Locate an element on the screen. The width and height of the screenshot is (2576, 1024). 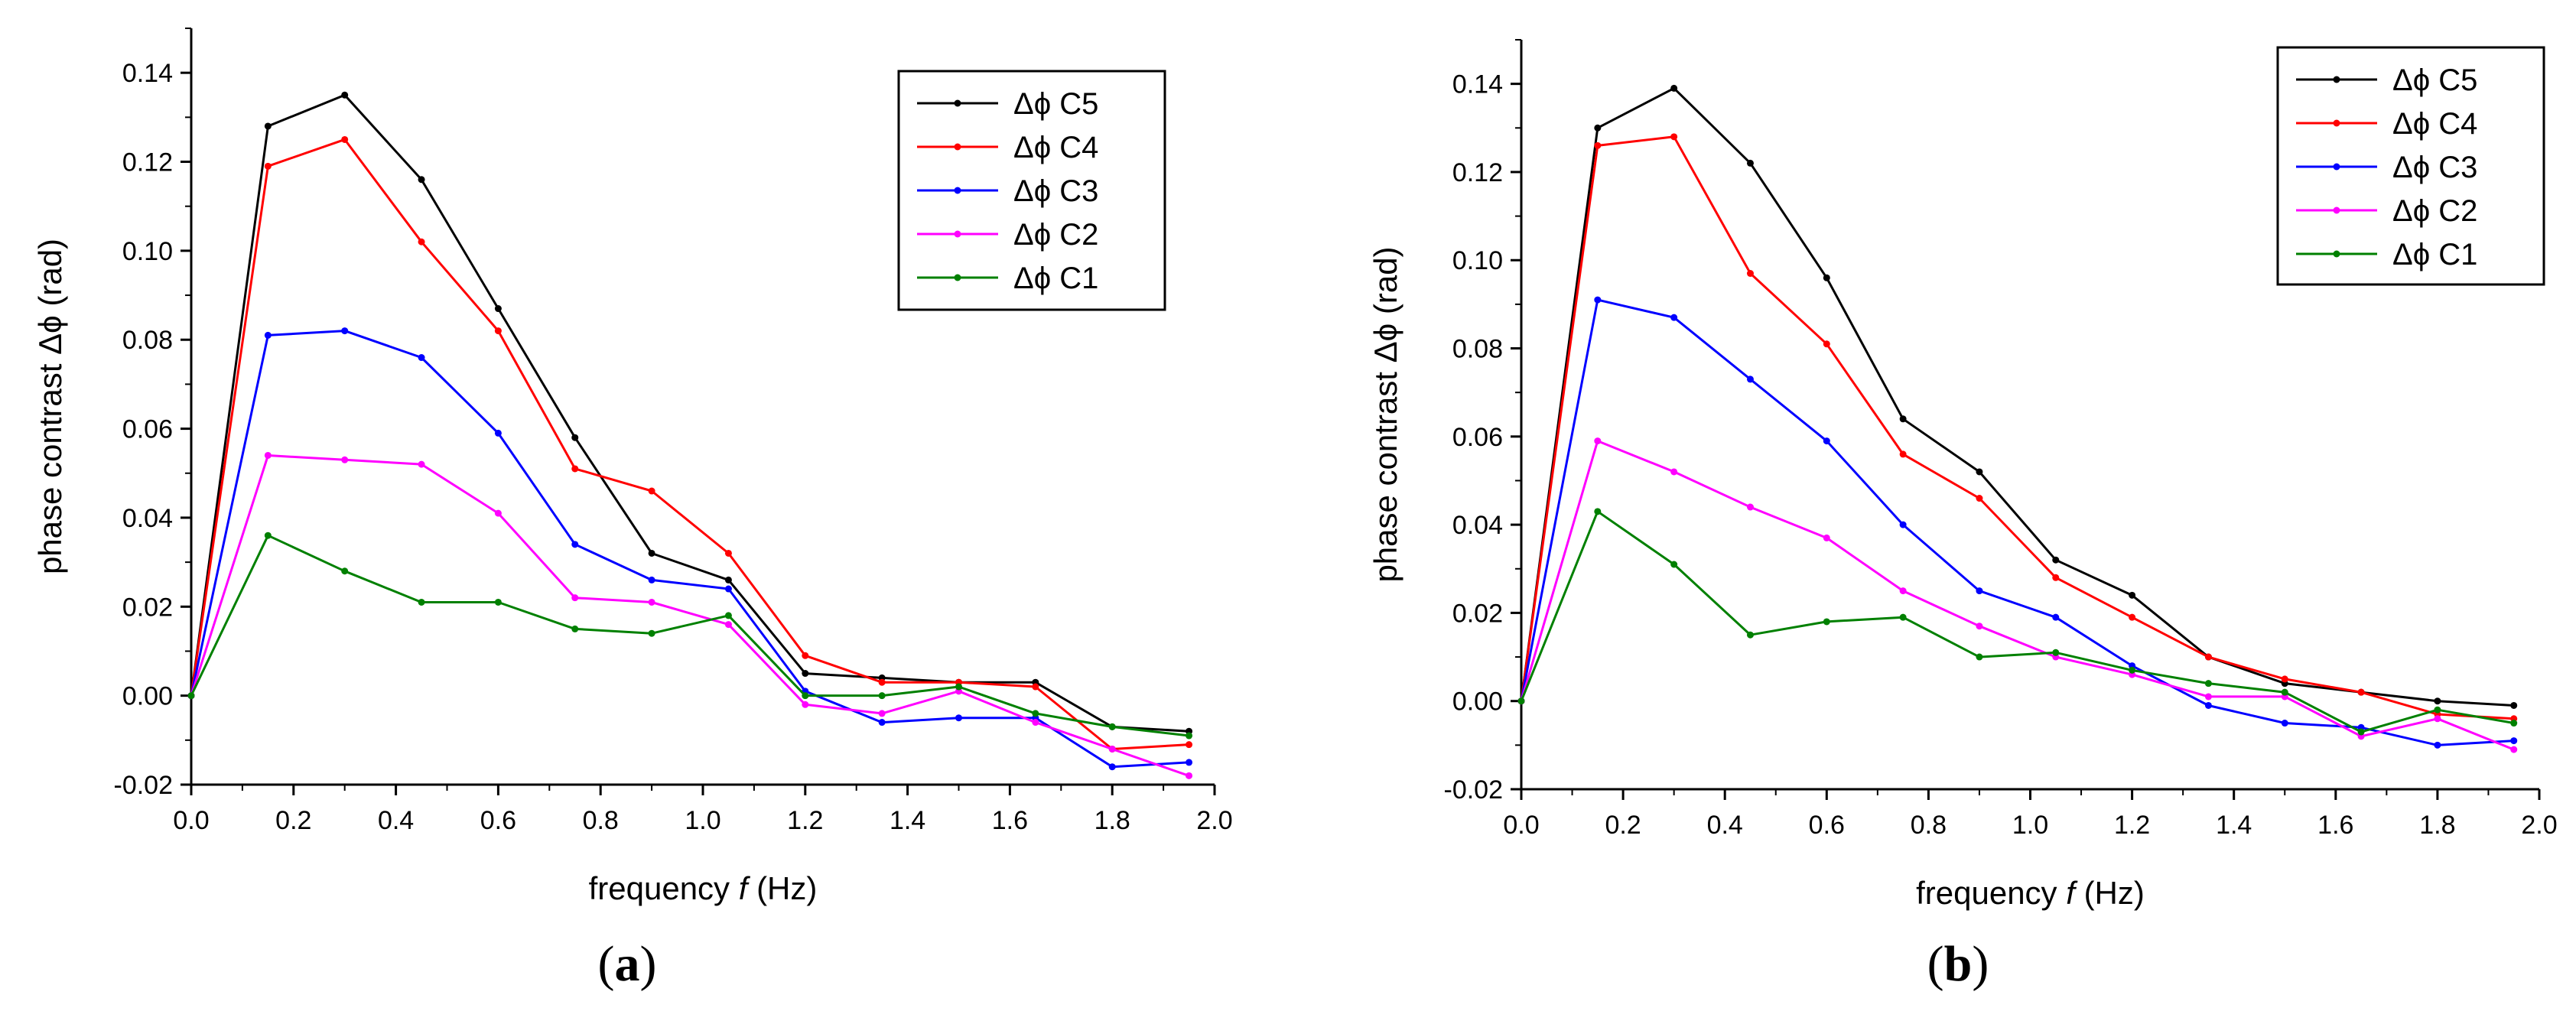
y-tick-label: -0.02 is located at coordinates (1474, 790).